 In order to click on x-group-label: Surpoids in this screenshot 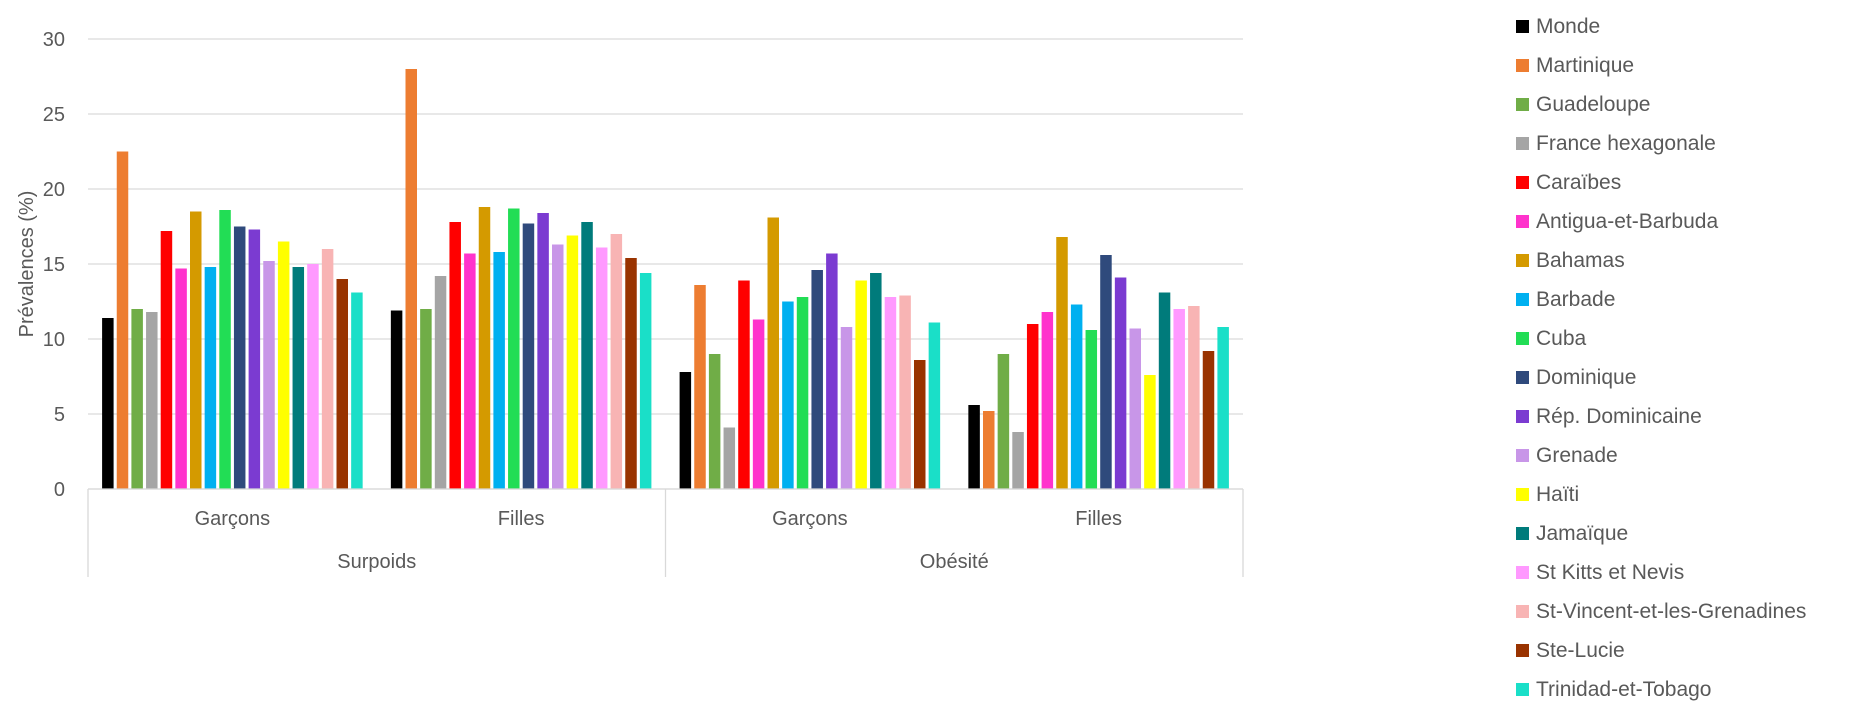, I will do `click(376, 562)`.